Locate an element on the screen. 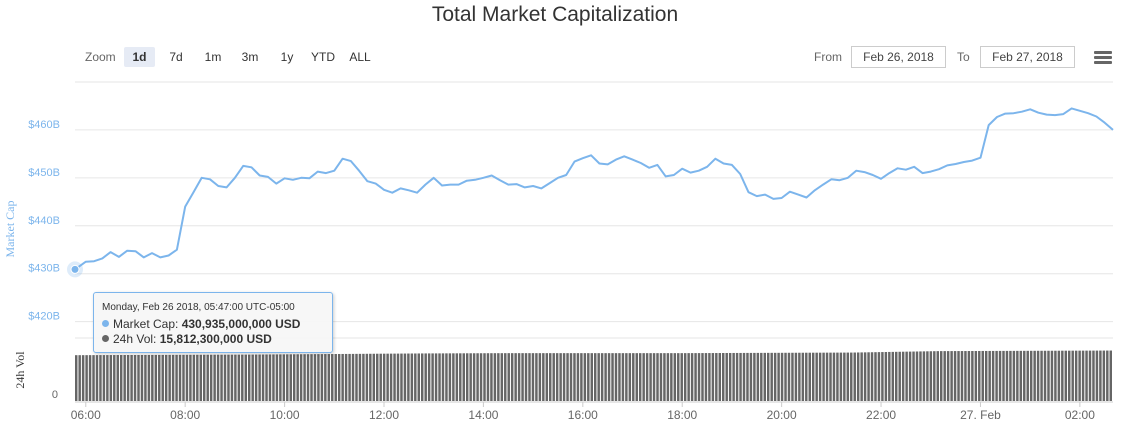  x-tick-label: 06:00 is located at coordinates (86, 415).